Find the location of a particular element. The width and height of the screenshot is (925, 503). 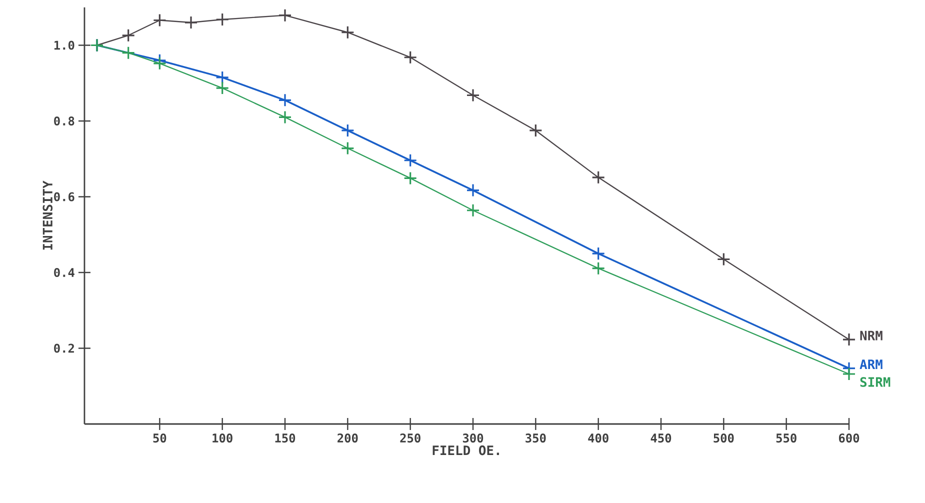

series-label: NRM is located at coordinates (871, 335).